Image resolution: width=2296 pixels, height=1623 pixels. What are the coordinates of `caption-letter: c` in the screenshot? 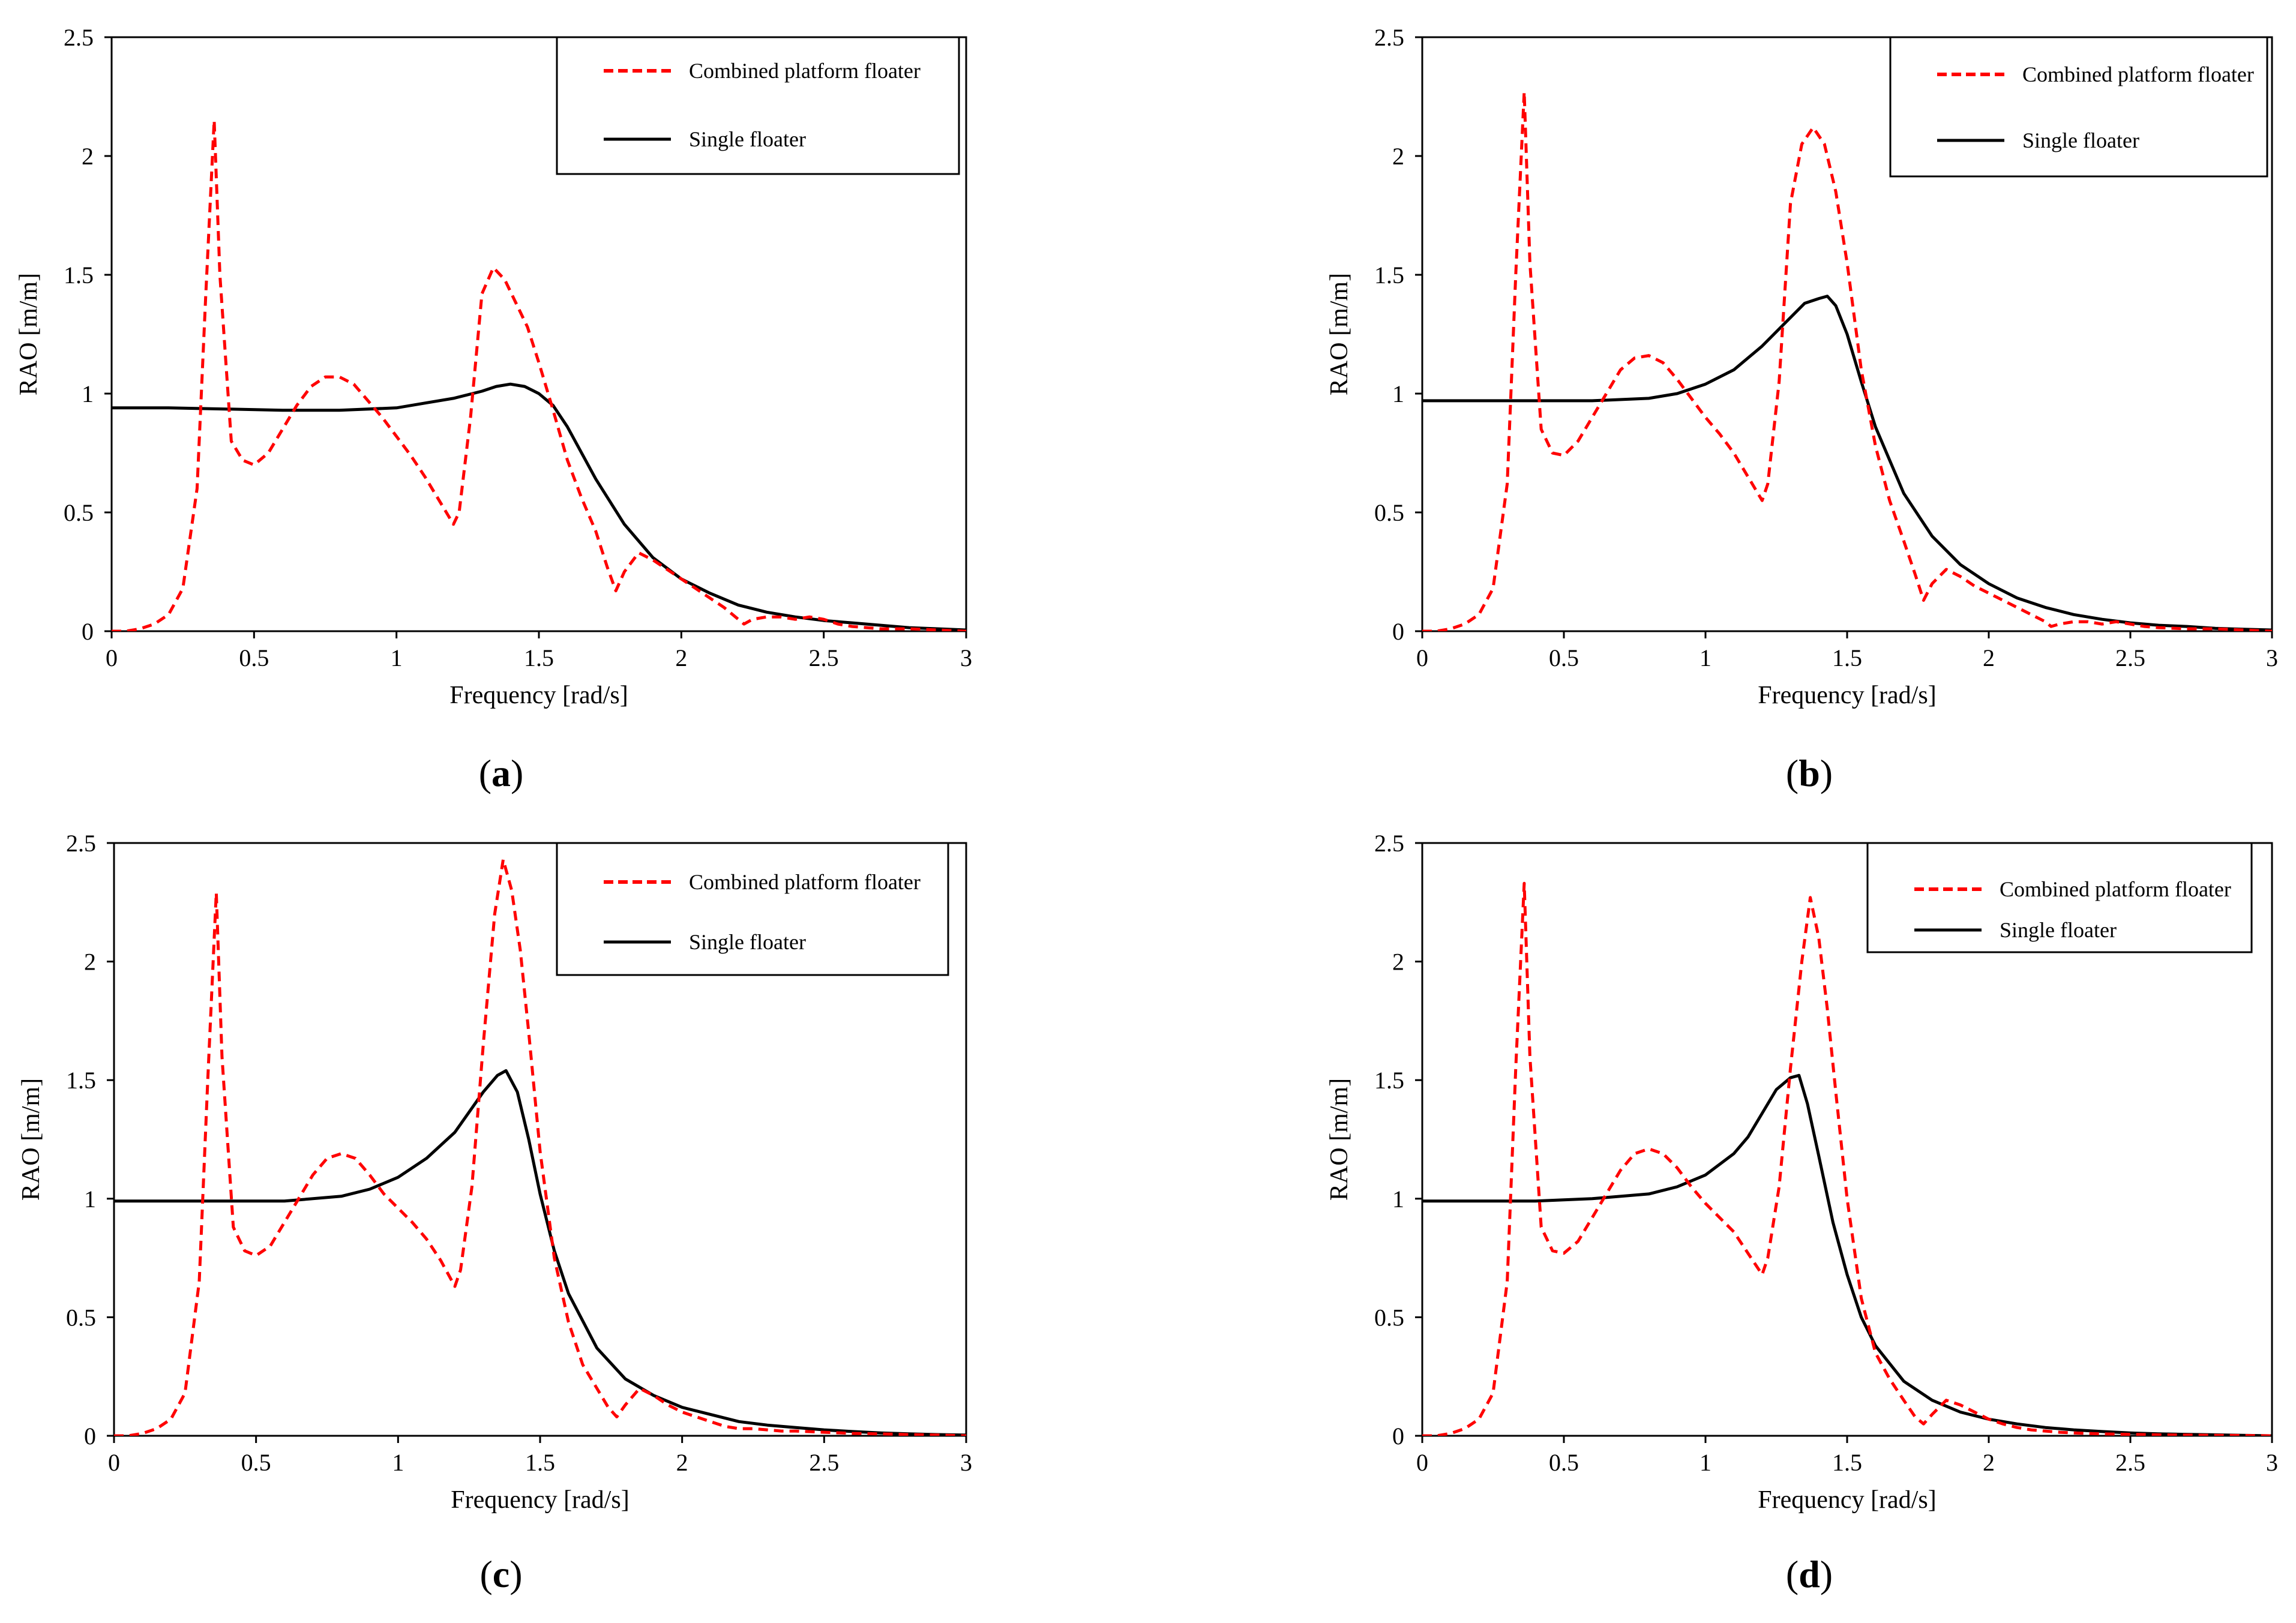 It's located at (501, 1574).